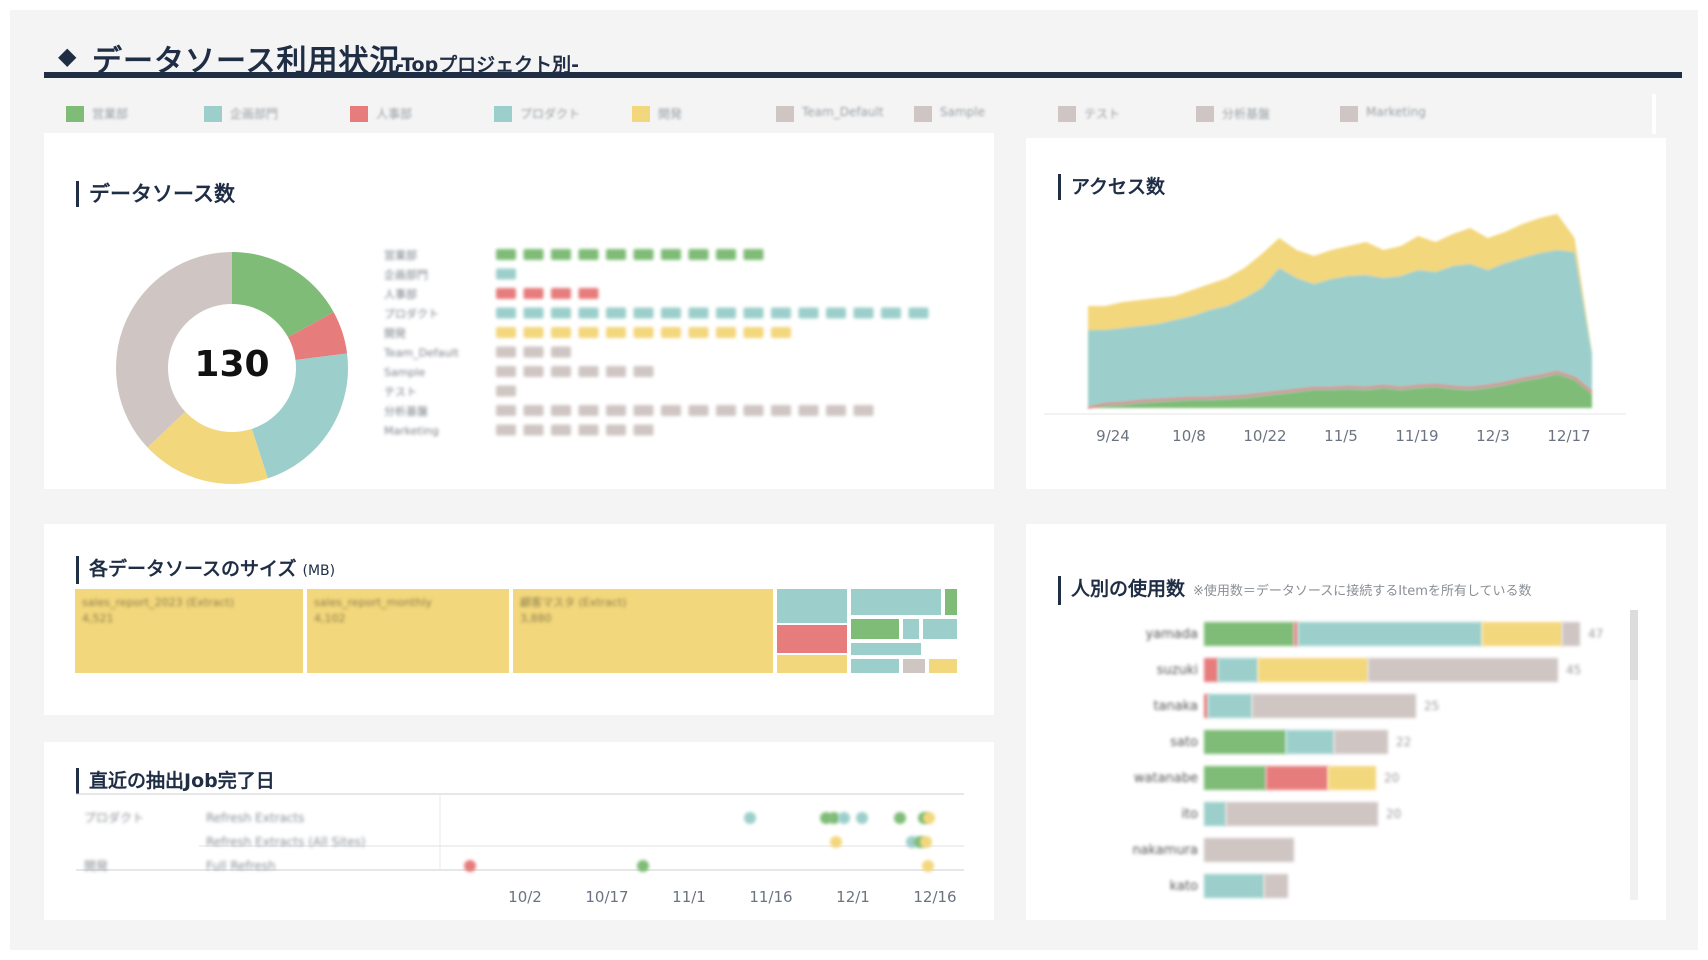 The image size is (1708, 960). I want to click on usage-scrollbar, so click(1634, 755).